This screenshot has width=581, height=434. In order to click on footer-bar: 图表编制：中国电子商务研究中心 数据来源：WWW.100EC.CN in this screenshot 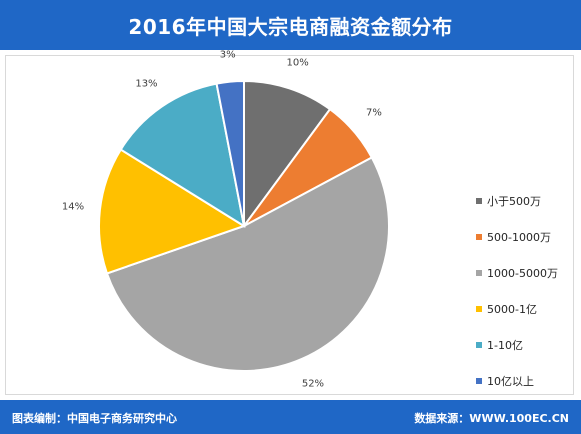, I will do `click(290, 417)`.